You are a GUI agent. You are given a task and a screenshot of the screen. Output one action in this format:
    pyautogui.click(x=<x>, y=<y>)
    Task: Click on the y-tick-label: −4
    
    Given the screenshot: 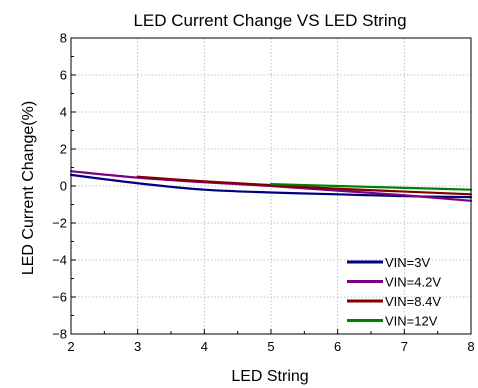 What is the action you would take?
    pyautogui.click(x=59, y=260)
    